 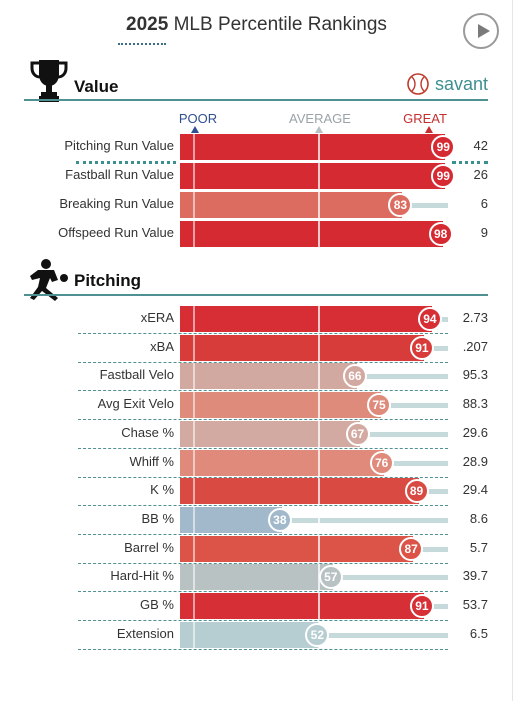 What do you see at coordinates (478, 633) in the screenshot?
I see `metric-value: 6.5` at bounding box center [478, 633].